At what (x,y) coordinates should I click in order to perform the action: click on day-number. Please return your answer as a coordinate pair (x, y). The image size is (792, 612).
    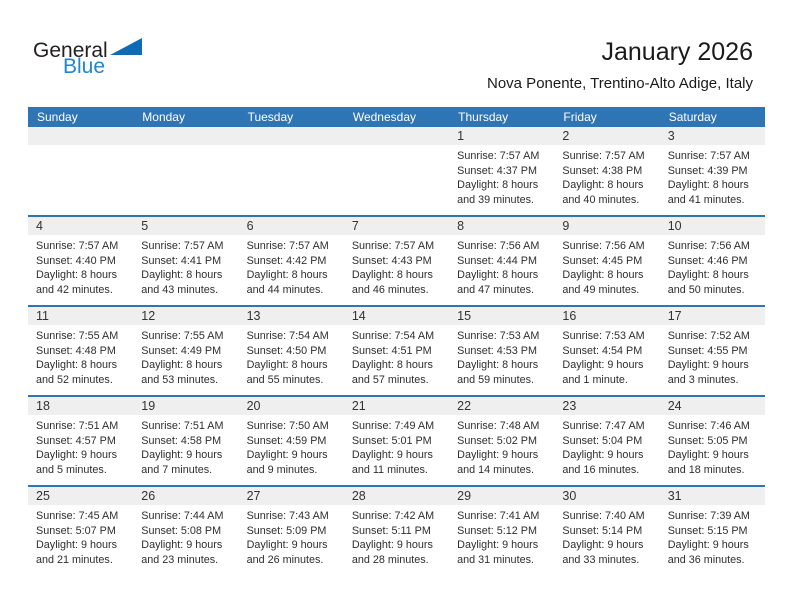
    Looking at the image, I should click on (396, 136).